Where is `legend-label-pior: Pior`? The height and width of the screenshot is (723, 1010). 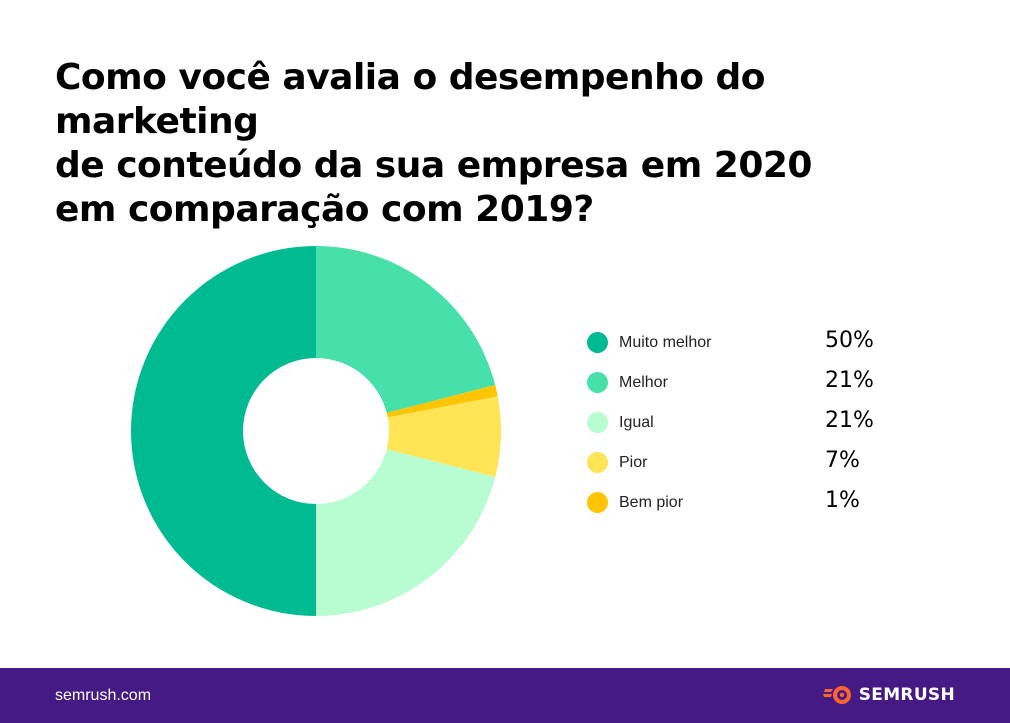
legend-label-pior: Pior is located at coordinates (633, 462).